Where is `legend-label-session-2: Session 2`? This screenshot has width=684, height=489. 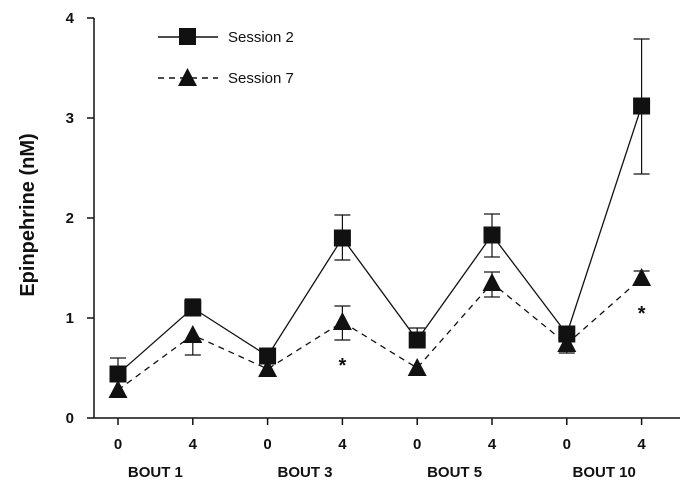
legend-label-session-2: Session 2 is located at coordinates (261, 37).